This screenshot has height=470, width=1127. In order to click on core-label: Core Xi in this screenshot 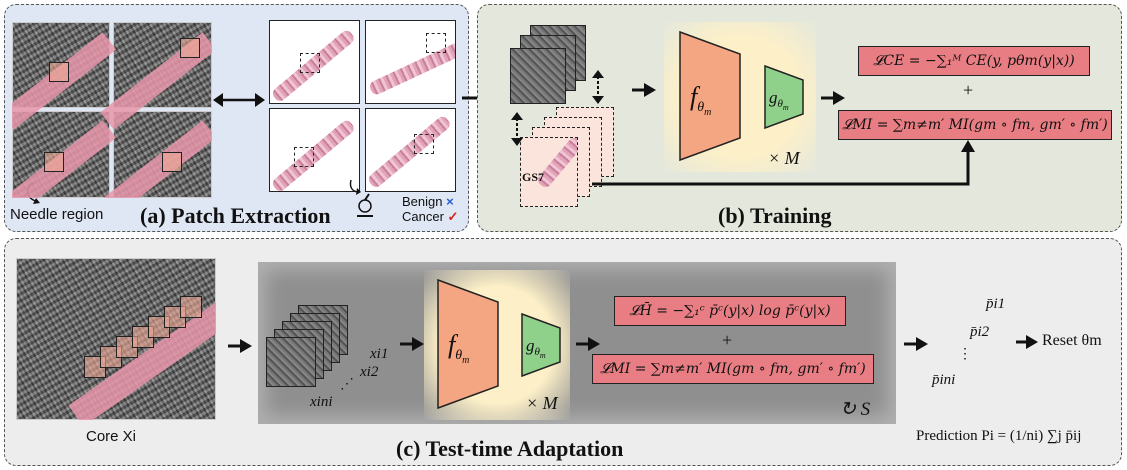, I will do `click(111, 436)`.